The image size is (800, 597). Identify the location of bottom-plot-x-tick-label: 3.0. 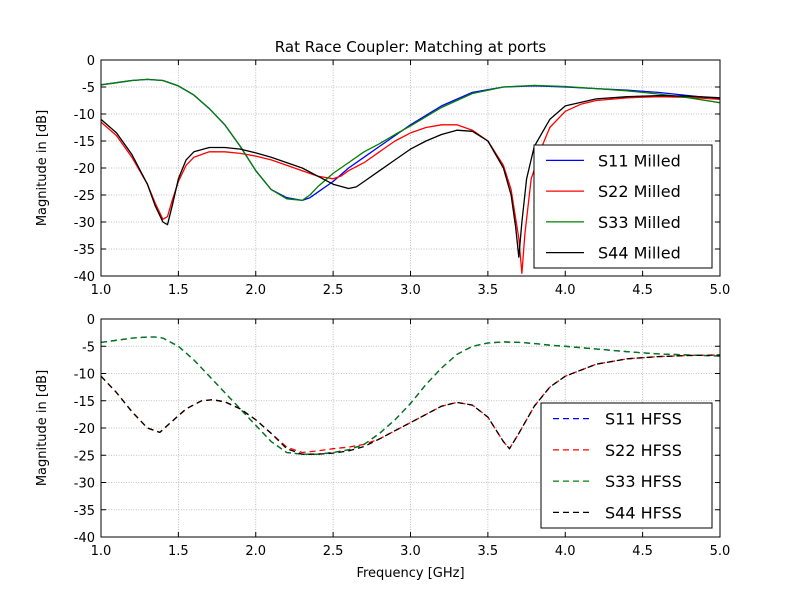
(410, 551).